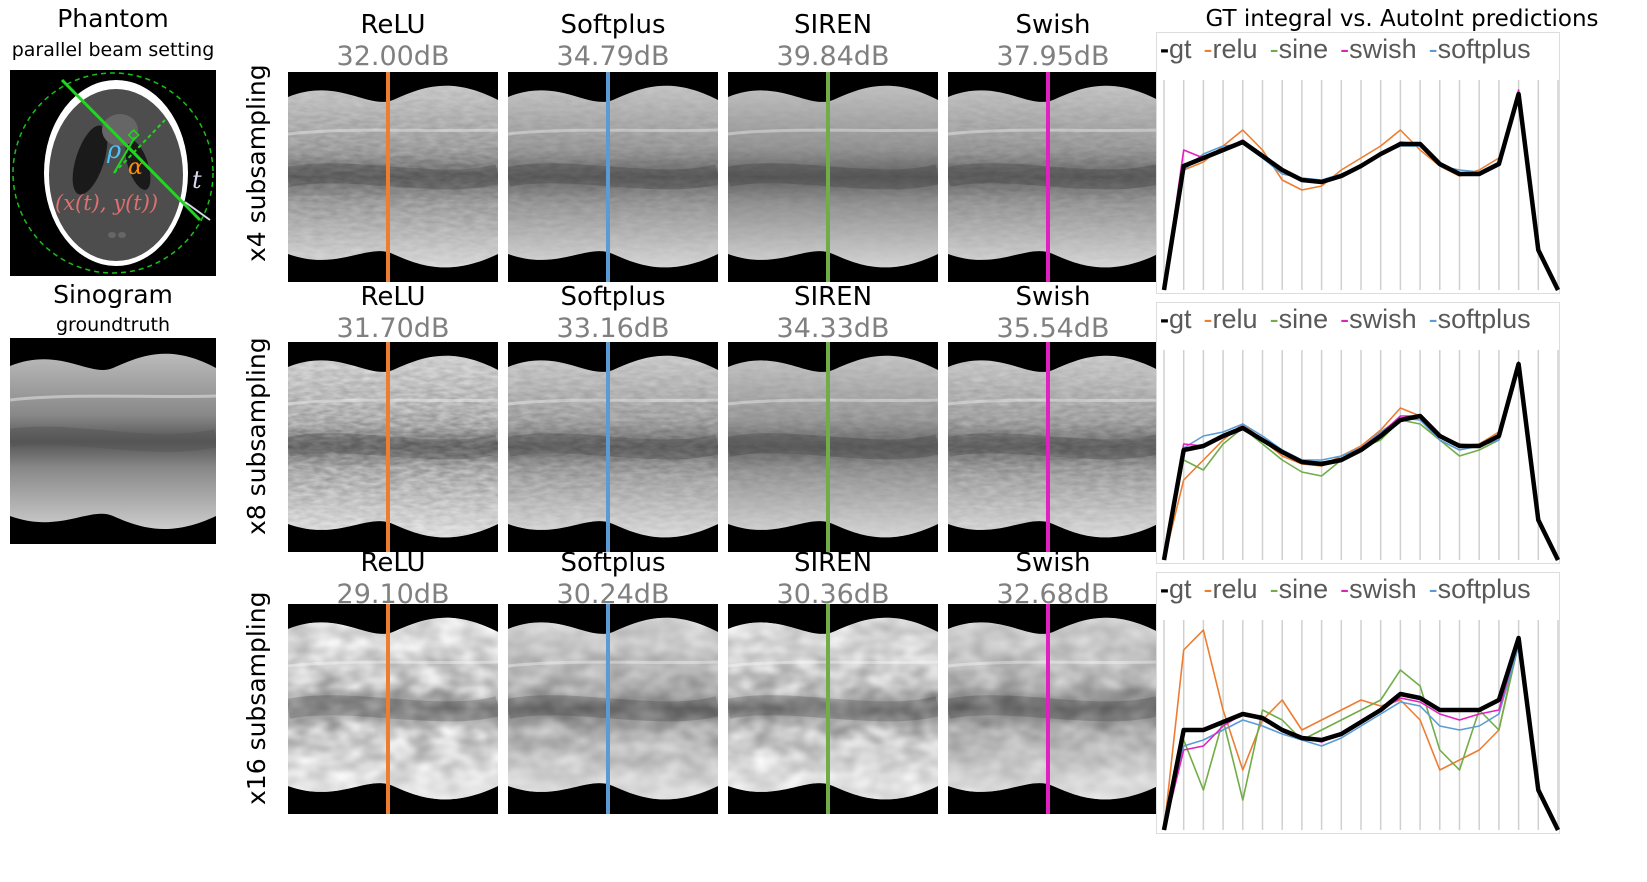 This screenshot has width=1647, height=882. What do you see at coordinates (113, 325) in the screenshot?
I see `sinogram-subtitle: groundtruth` at bounding box center [113, 325].